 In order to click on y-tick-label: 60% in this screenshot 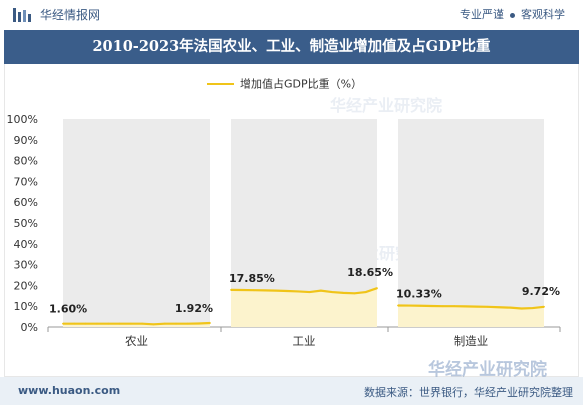, I will do `click(26, 202)`.